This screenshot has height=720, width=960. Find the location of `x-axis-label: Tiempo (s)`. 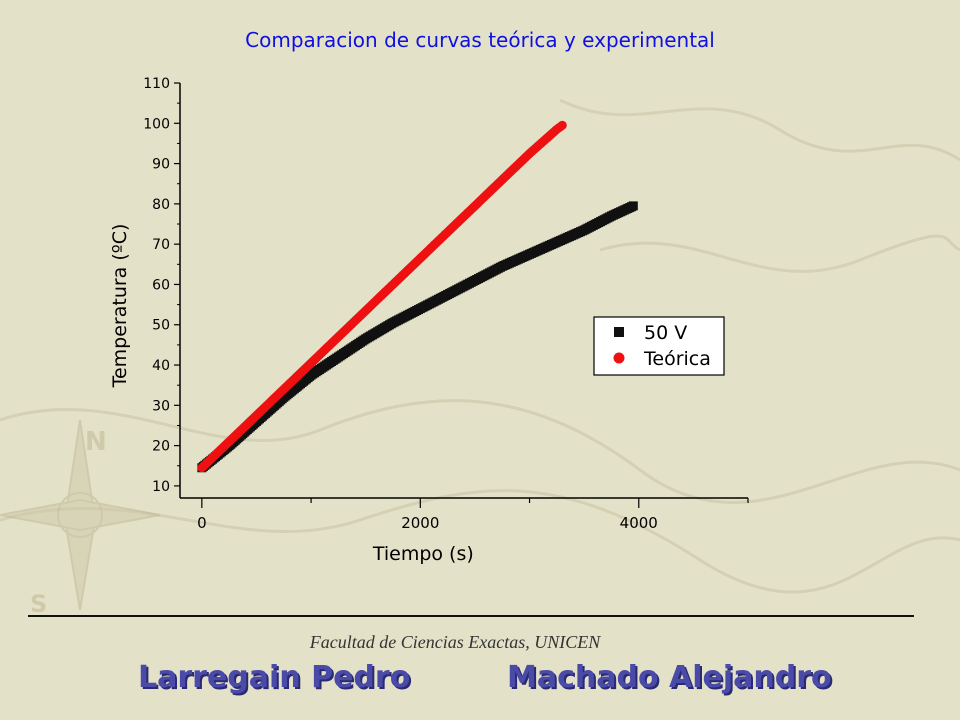

x-axis-label: Tiempo (s) is located at coordinates (423, 554).